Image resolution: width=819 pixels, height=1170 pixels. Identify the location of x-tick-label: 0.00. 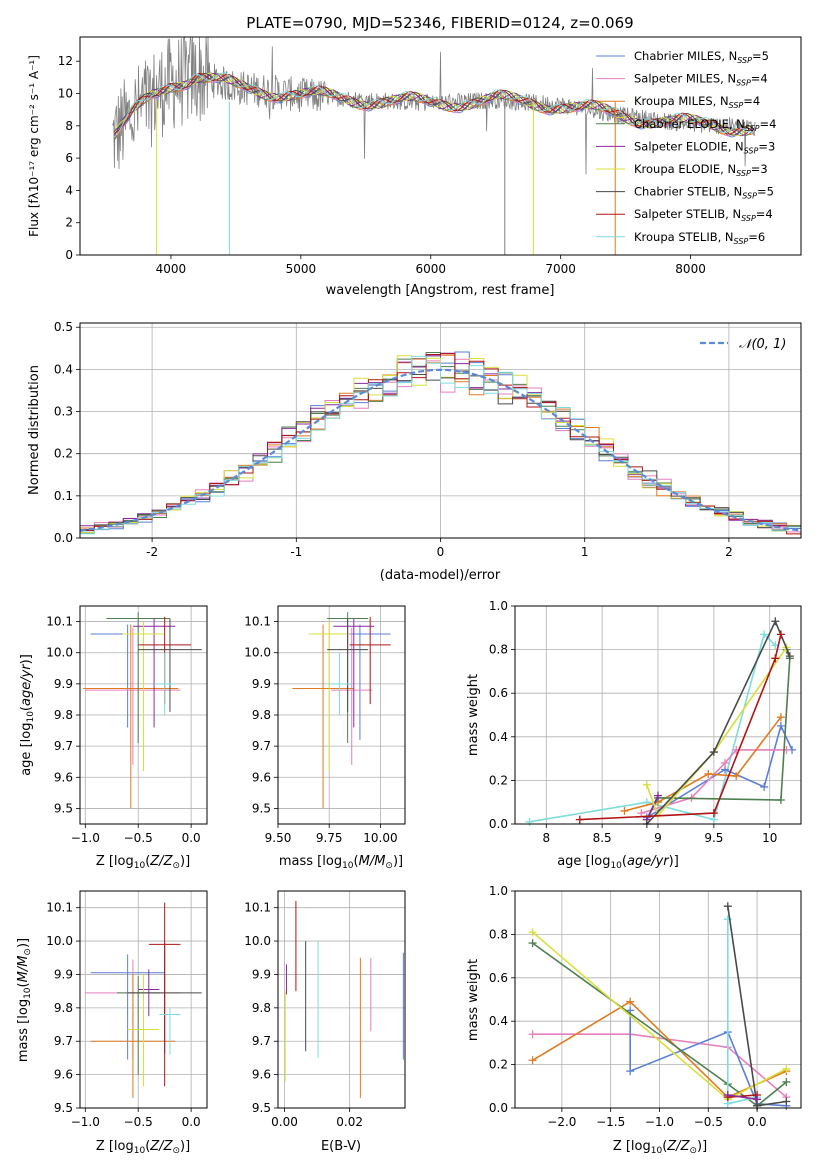
(284, 1122).